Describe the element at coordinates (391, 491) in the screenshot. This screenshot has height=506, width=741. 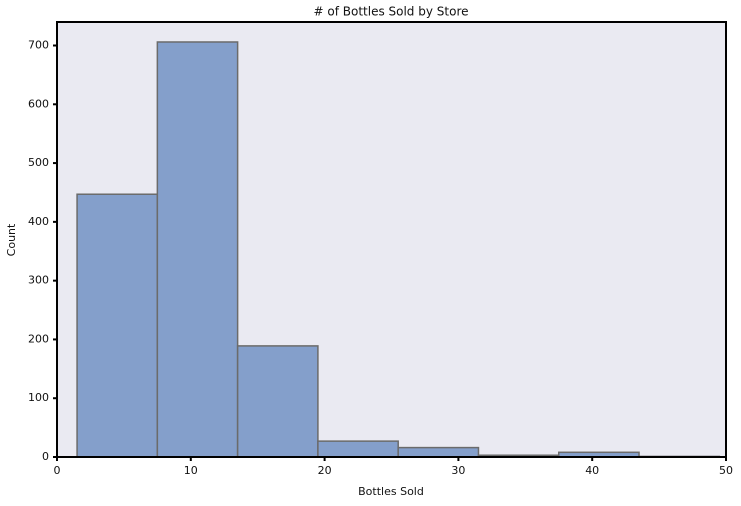
I see `x-axis-label: Bottles Sold` at that location.